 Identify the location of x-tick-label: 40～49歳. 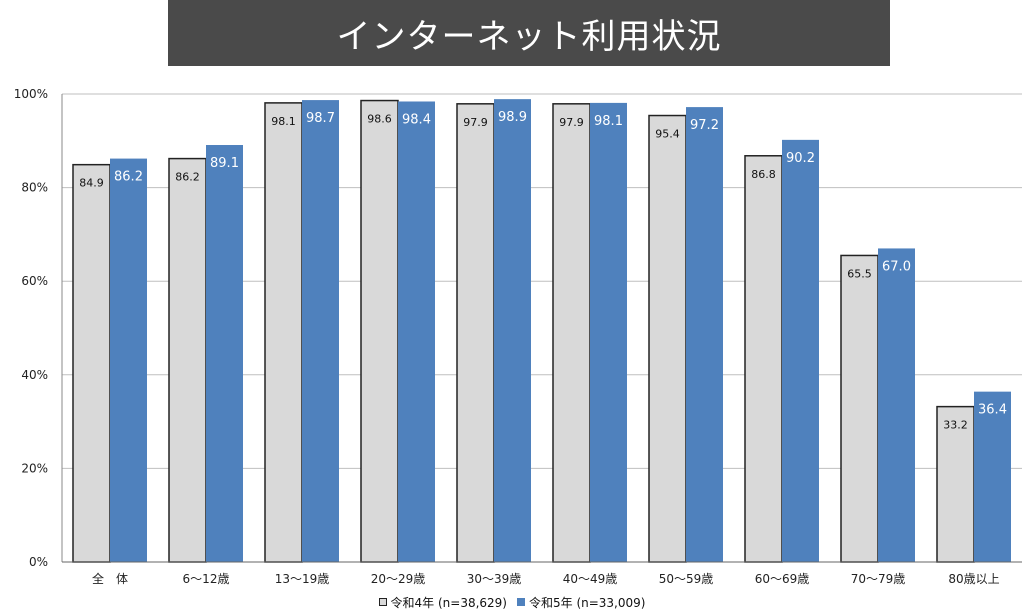
(590, 579).